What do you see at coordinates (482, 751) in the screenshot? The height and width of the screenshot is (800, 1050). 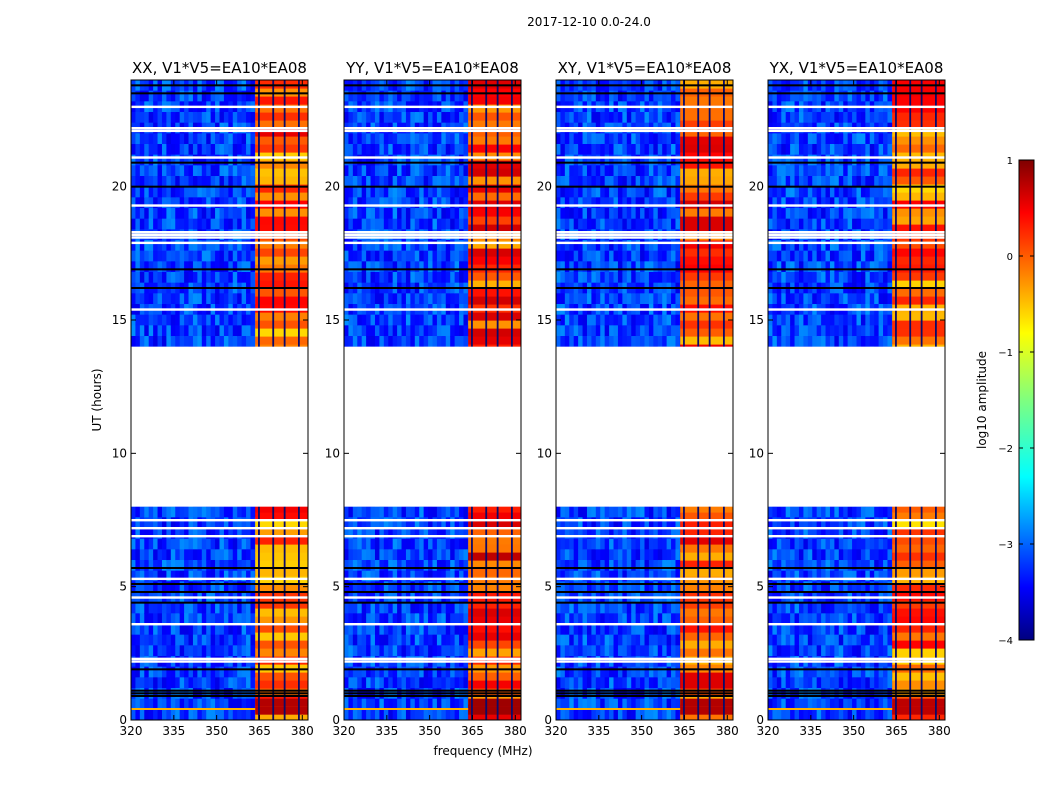 I see `x-axis-label: frequency (MHz)` at bounding box center [482, 751].